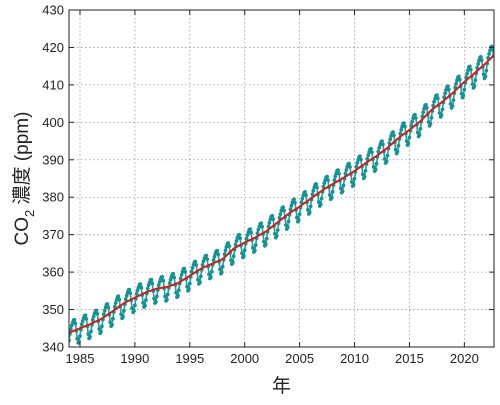 The height and width of the screenshot is (405, 500). Describe the element at coordinates (53, 197) in the screenshot. I see `y-tick-label: 380` at that location.